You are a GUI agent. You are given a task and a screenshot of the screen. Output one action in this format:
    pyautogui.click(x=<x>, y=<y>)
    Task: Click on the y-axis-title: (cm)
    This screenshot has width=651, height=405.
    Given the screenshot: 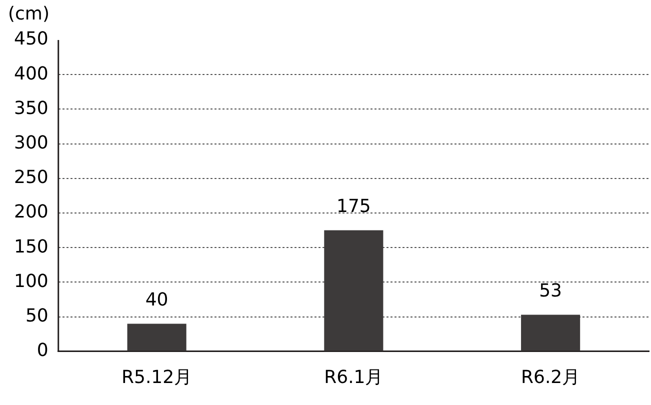 What is the action you would take?
    pyautogui.click(x=29, y=14)
    